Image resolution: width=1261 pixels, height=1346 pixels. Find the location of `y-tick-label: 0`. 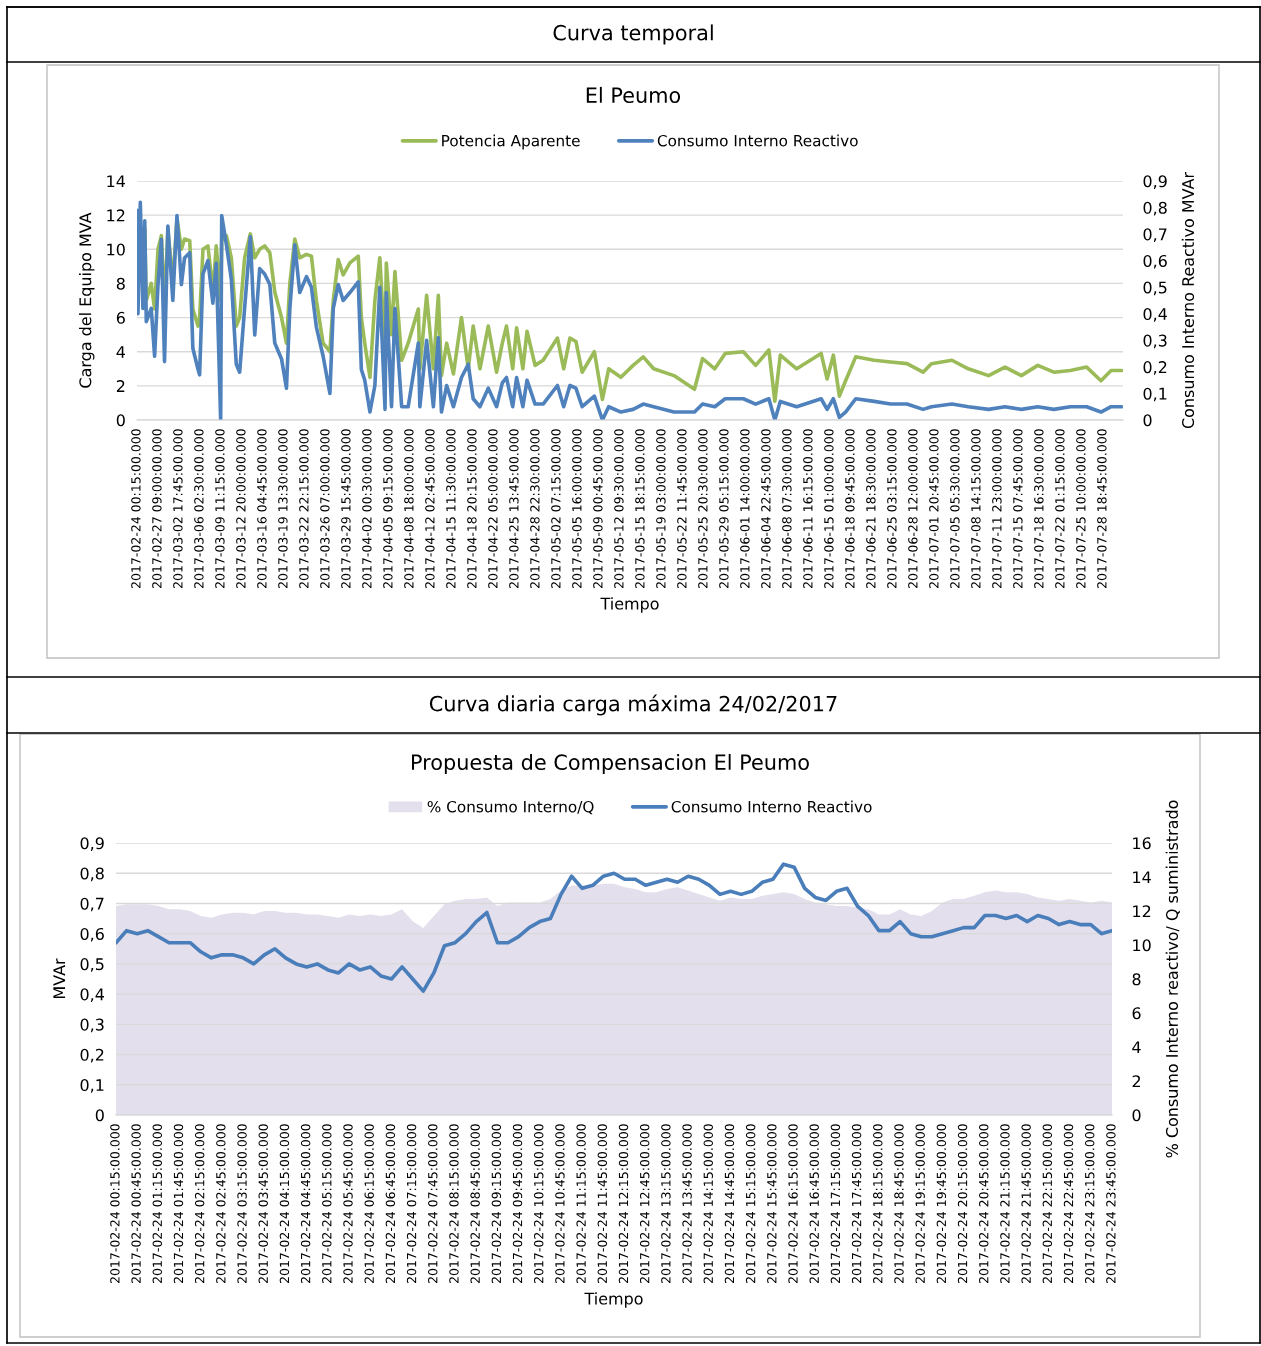

y-tick-label: 0 is located at coordinates (120, 420).